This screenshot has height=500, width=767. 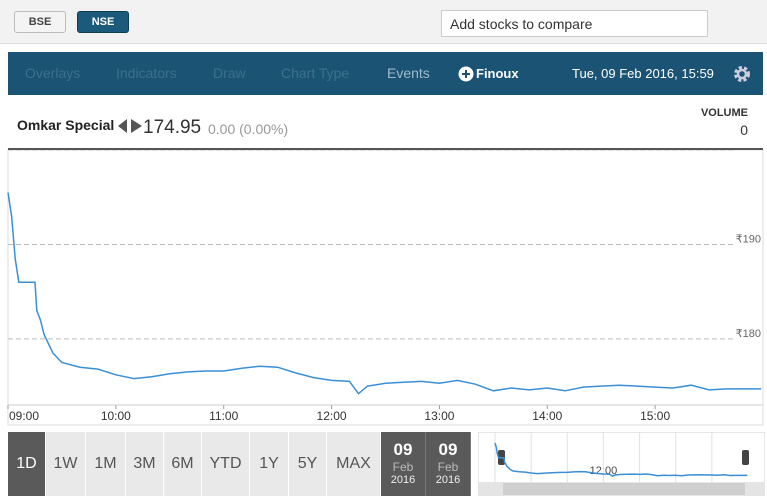 I want to click on x-tick-label: 11:00, so click(x=223, y=416).